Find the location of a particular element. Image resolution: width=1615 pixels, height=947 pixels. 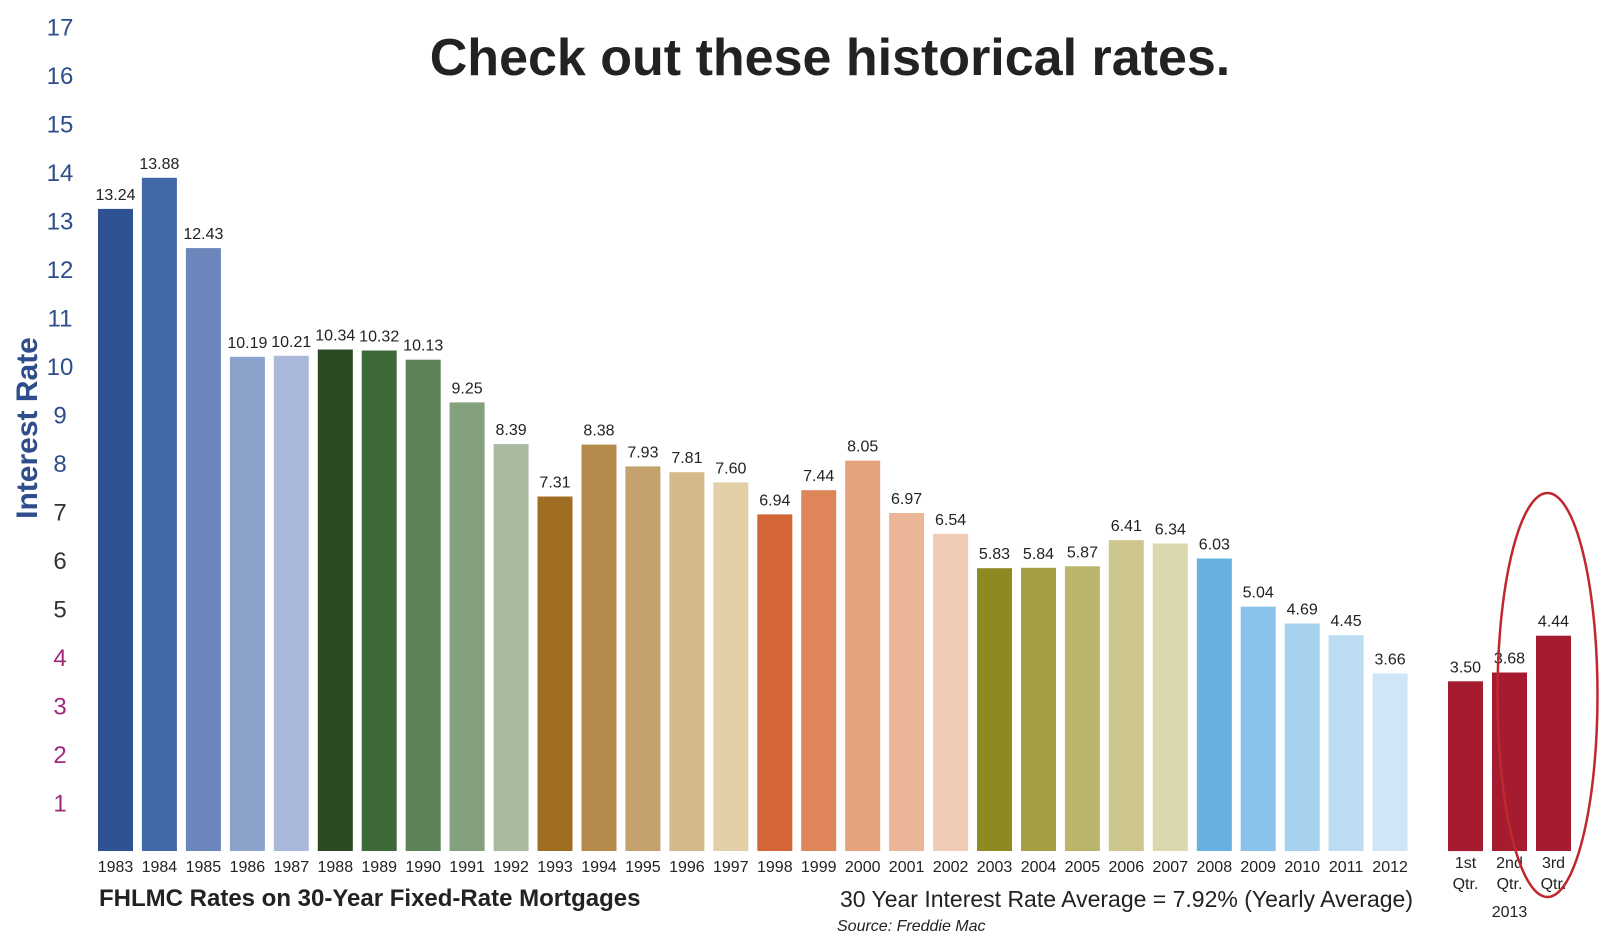

bar-value-label: 5.84 is located at coordinates (1038, 554).